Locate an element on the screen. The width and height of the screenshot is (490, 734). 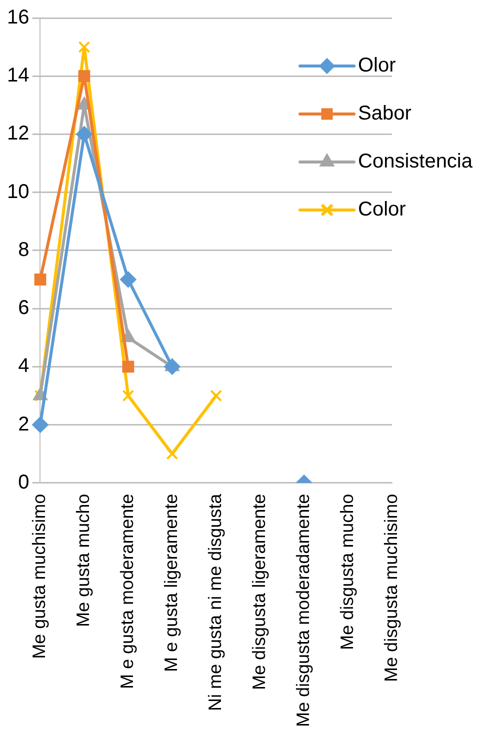
y-tick-label: 16 is located at coordinates (18, 17).